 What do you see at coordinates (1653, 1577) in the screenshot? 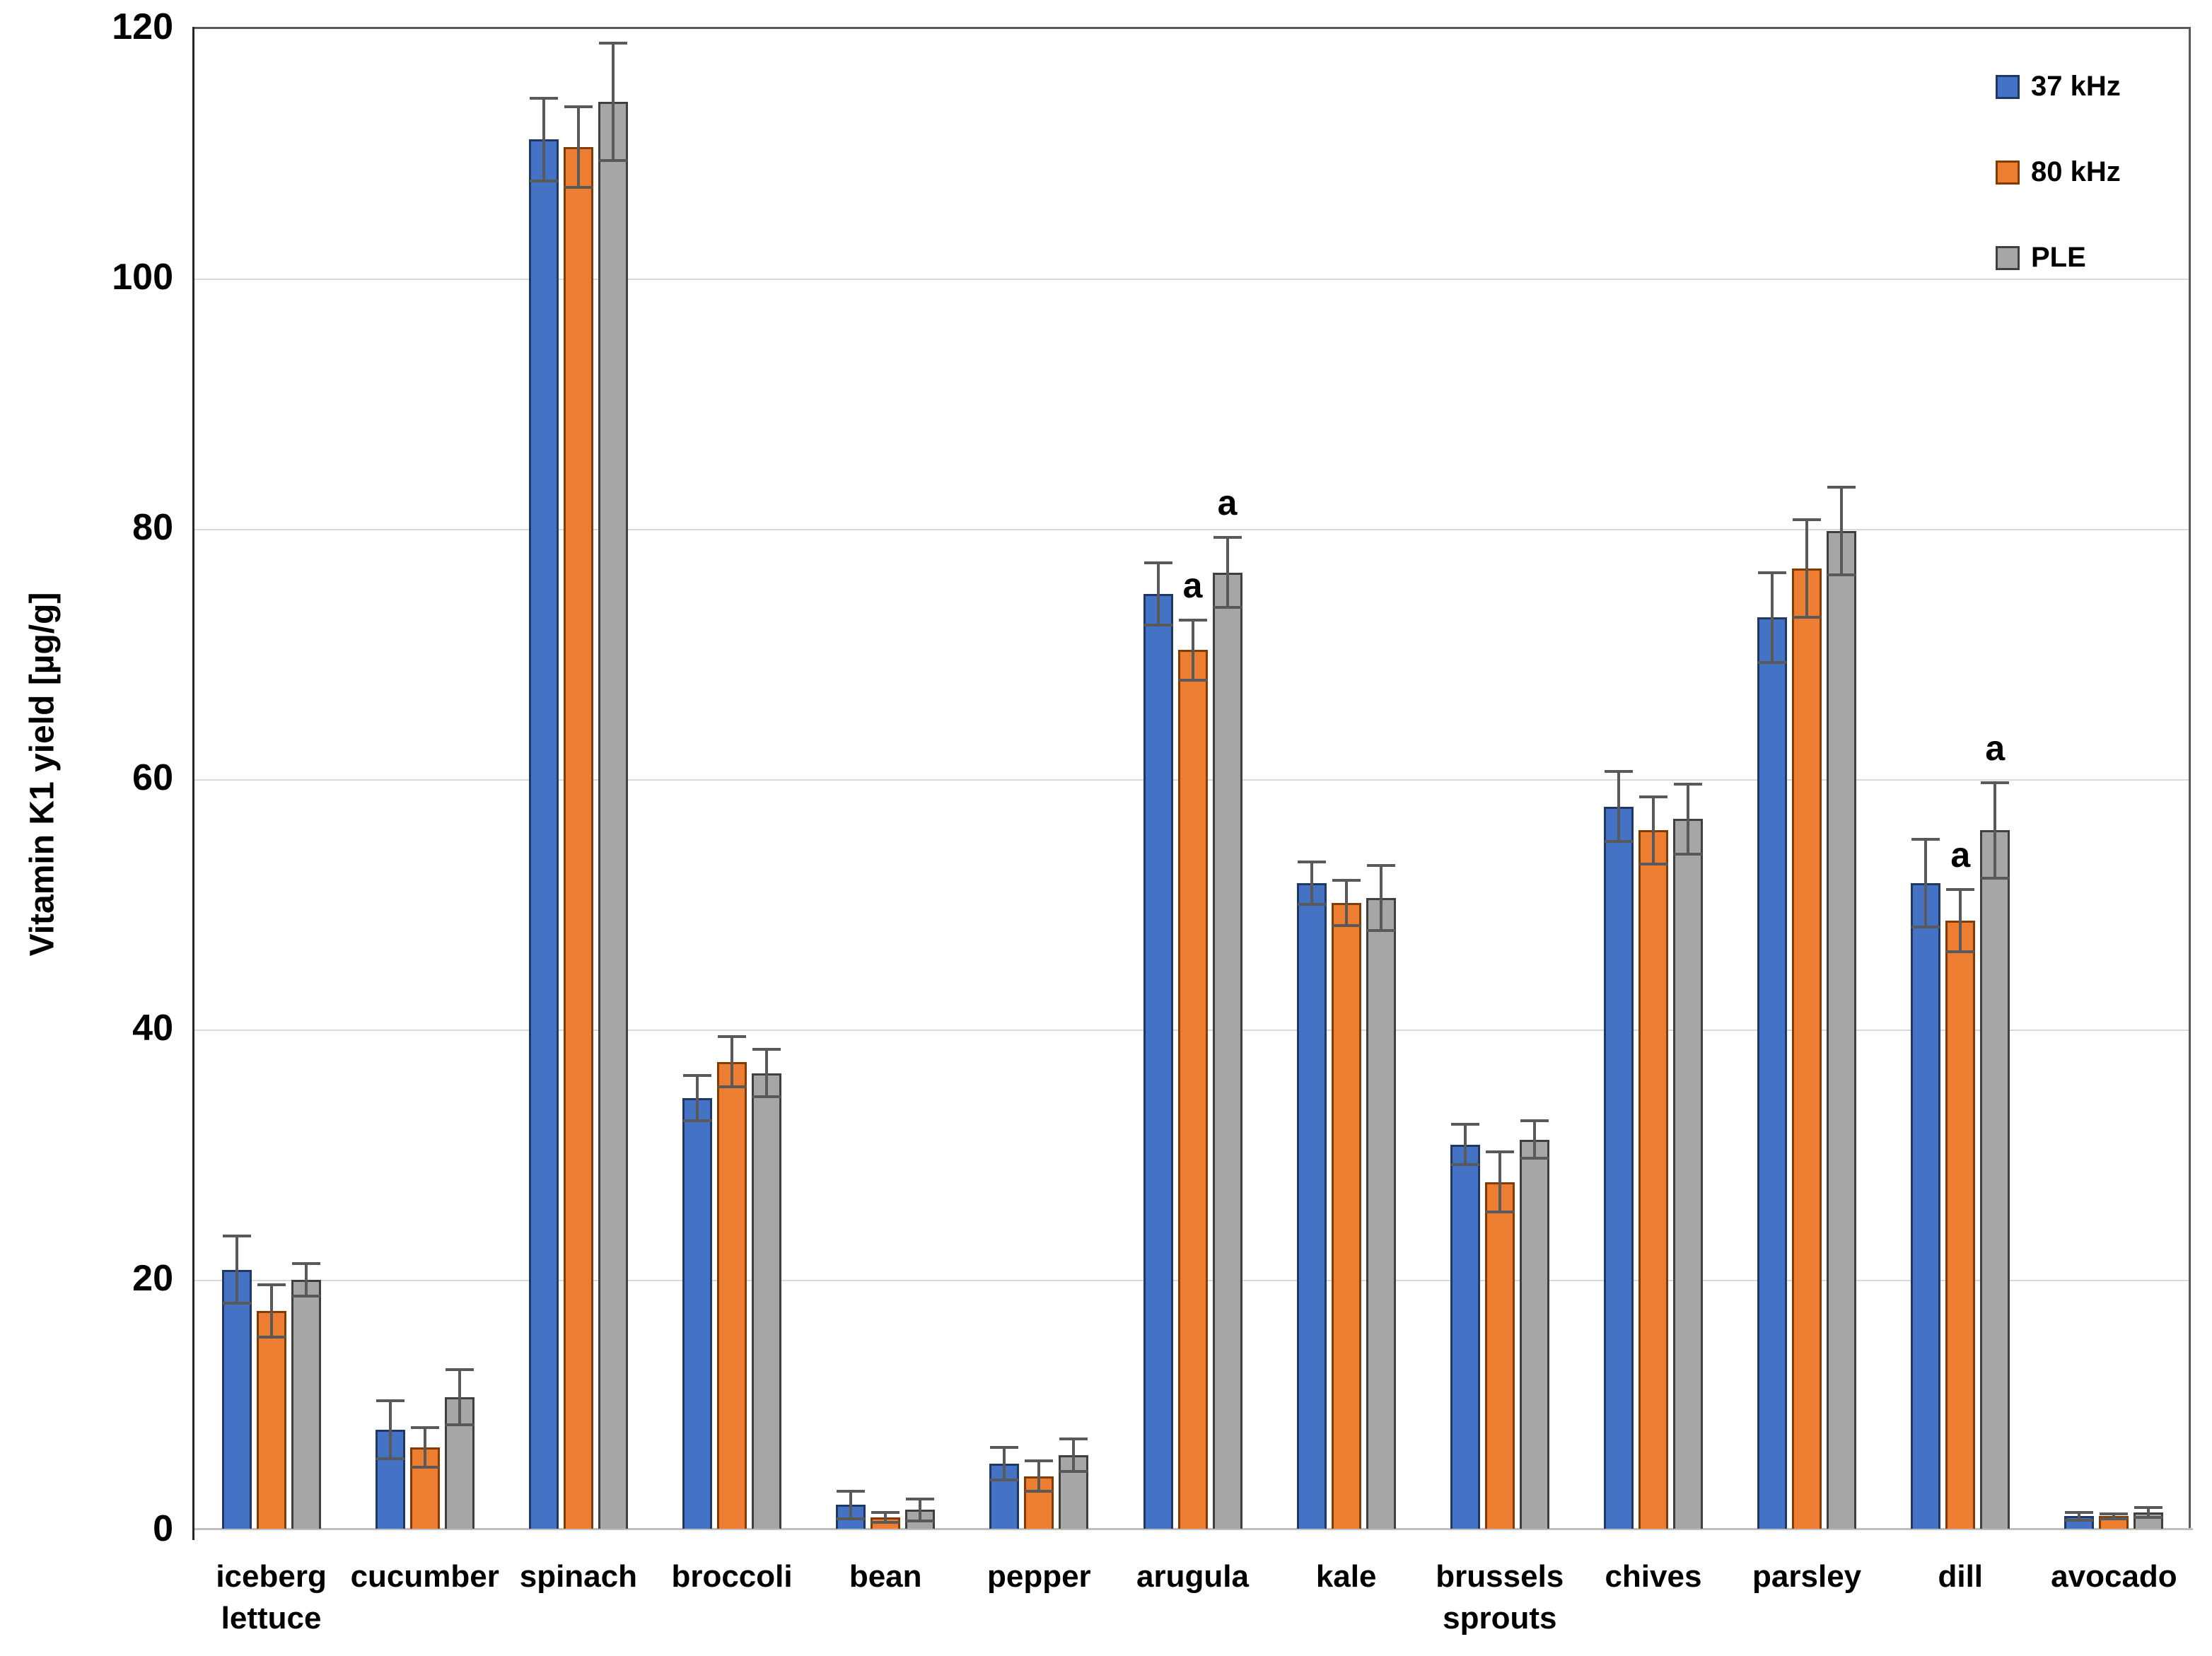
I see `category-label-9: chives` at bounding box center [1653, 1577].